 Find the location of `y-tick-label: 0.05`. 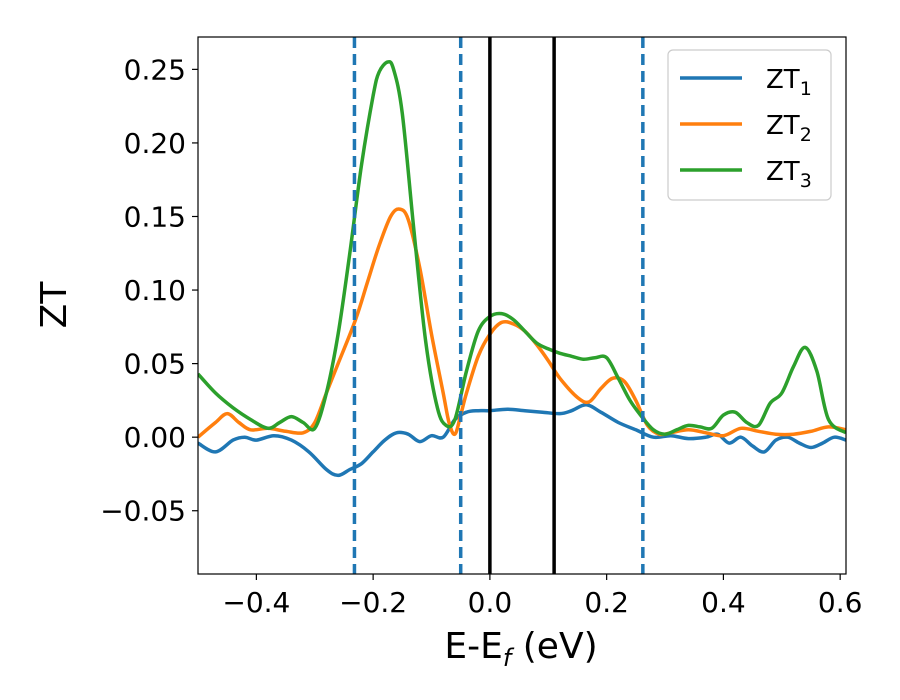

y-tick-label: 0.05 is located at coordinates (155, 364).